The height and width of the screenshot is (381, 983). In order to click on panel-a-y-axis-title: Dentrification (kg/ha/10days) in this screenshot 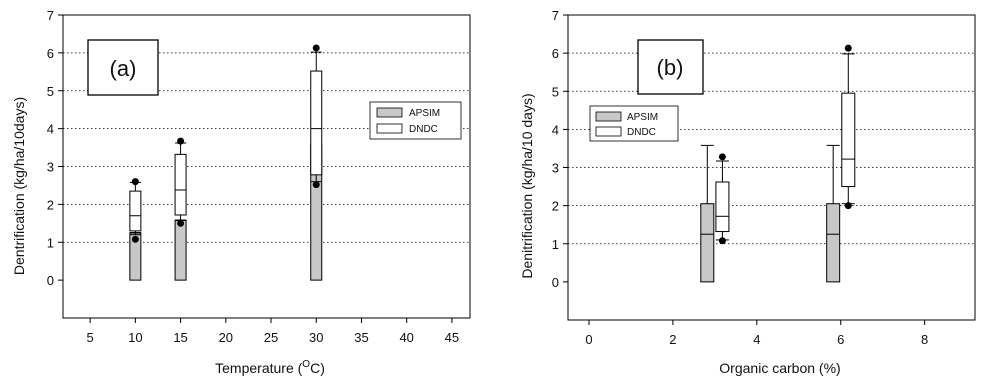, I will do `click(19, 186)`.